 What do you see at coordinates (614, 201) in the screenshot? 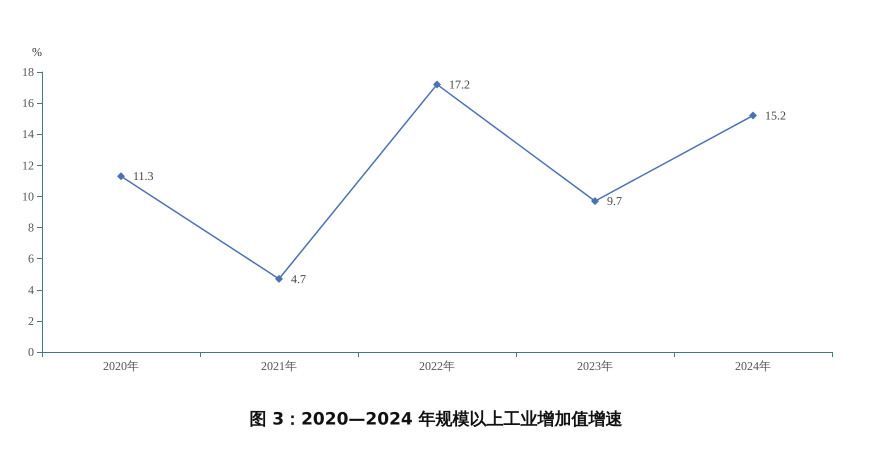
I see `data-label: 9.7` at bounding box center [614, 201].